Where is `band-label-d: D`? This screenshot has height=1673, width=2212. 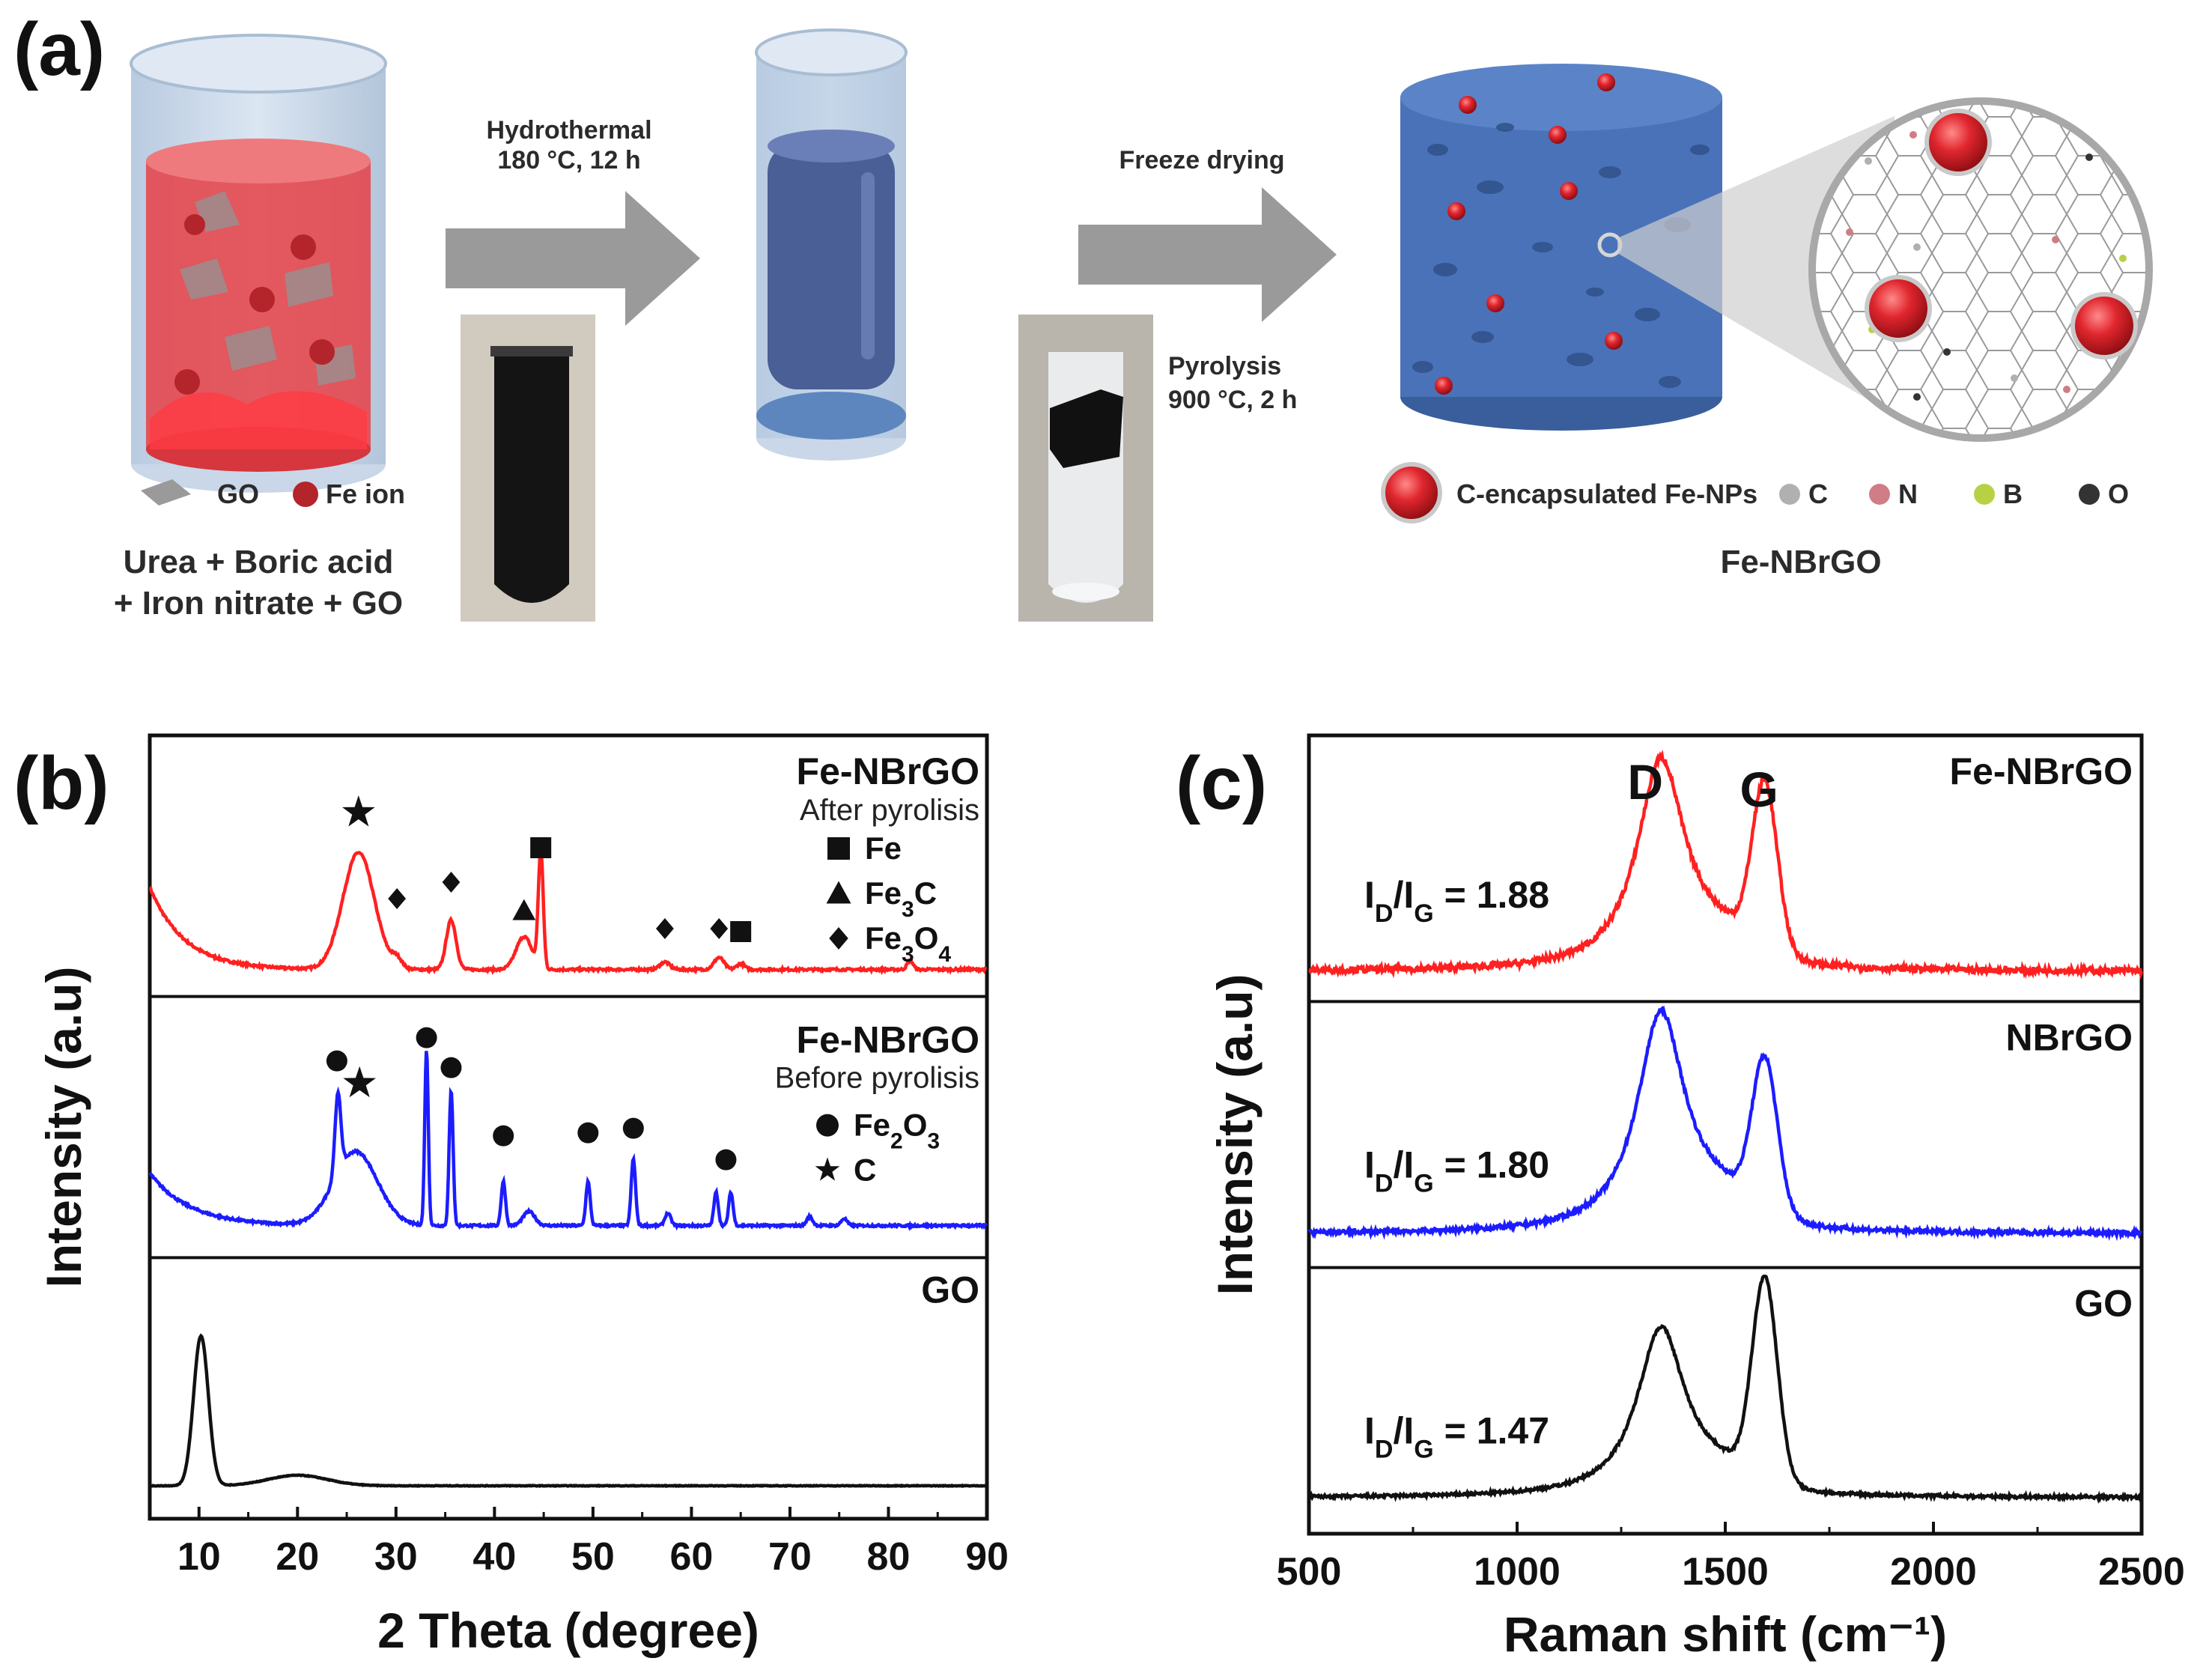
band-label-d: D is located at coordinates (1645, 782).